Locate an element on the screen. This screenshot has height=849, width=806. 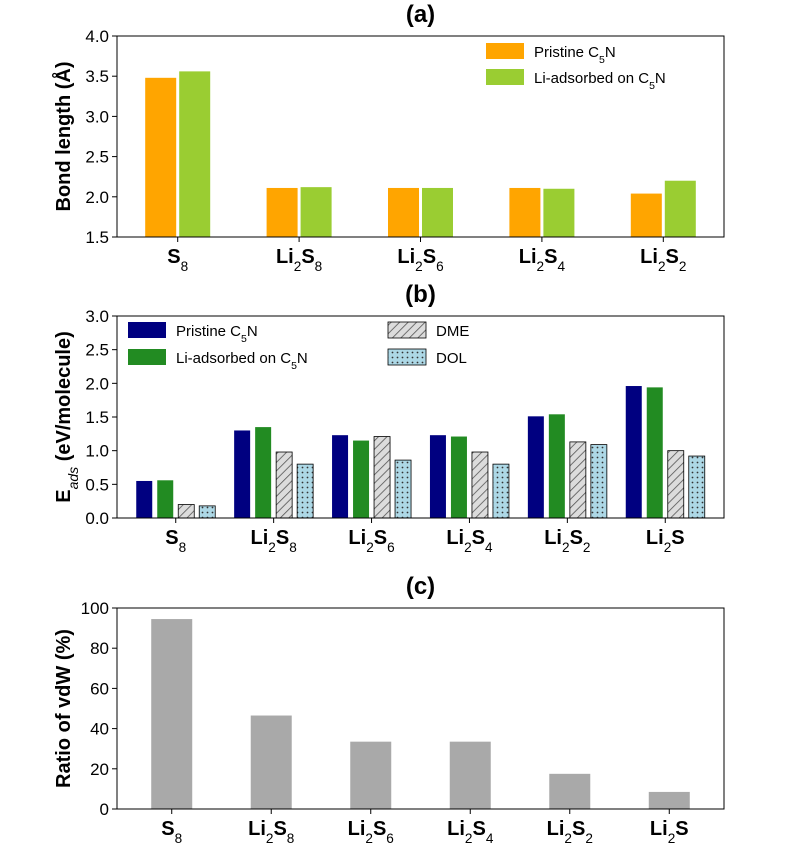
legend-entry: DME is located at coordinates (428, 330).